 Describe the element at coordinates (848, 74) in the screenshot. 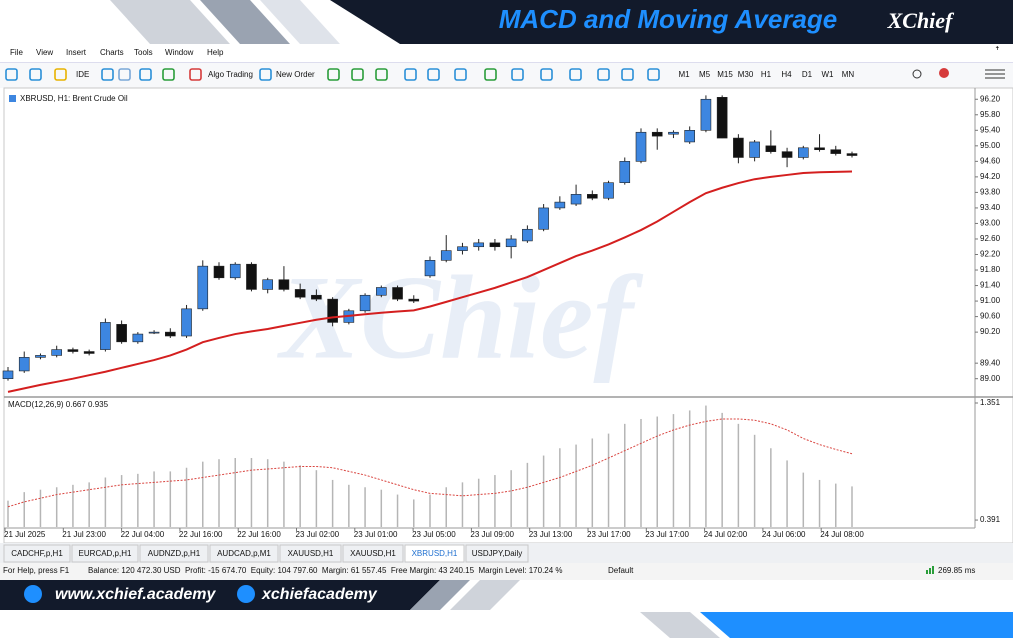

I see `timeframe-button: MN` at that location.